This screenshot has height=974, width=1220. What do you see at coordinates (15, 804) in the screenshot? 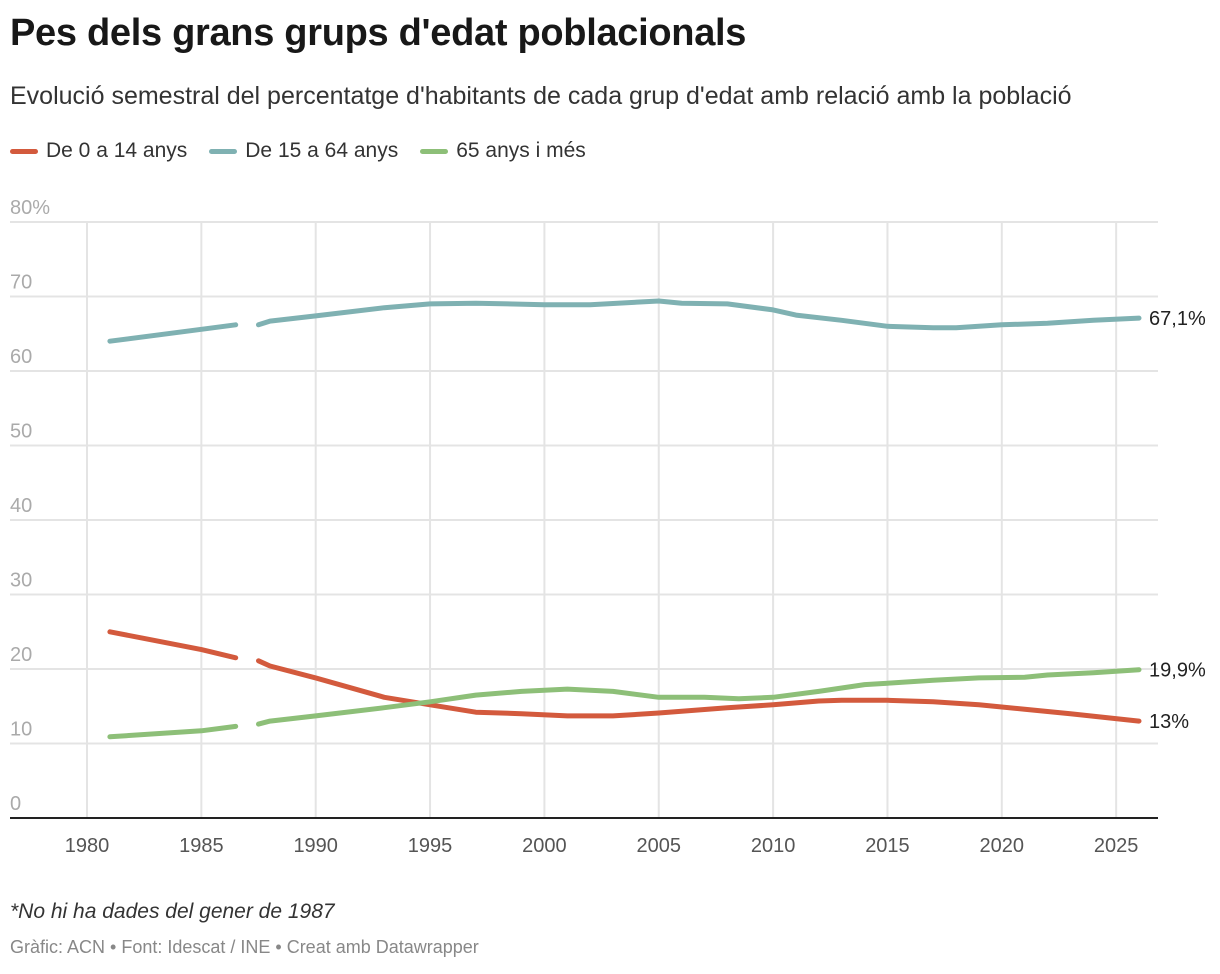
I see `y-tick-label: 0` at bounding box center [15, 804].